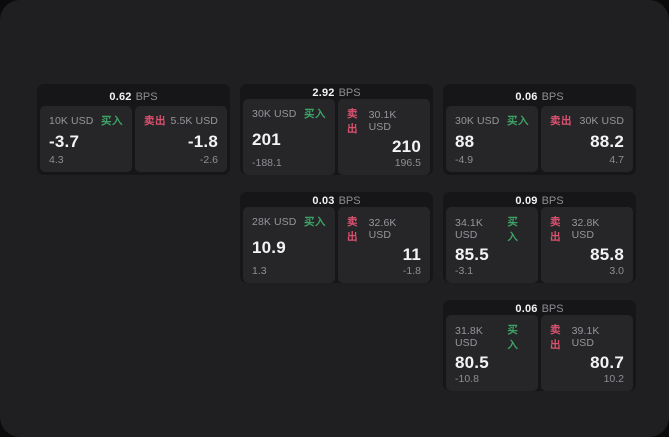 The height and width of the screenshot is (437, 669). I want to click on sell-tile: 卖出 30.1K USD 210 196.5, so click(384, 137).